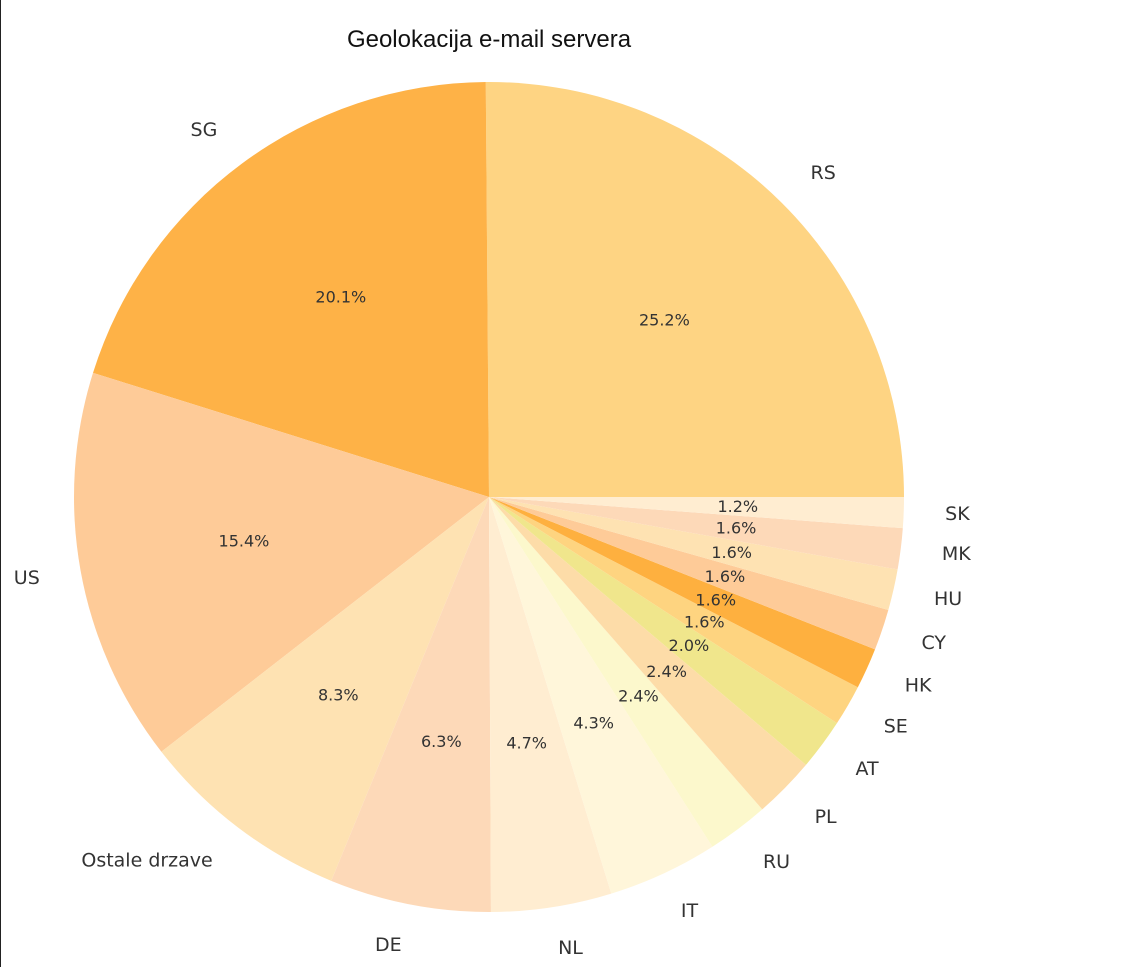 The width and height of the screenshot is (1130, 967). I want to click on slice-label-cy: CY, so click(933, 643).